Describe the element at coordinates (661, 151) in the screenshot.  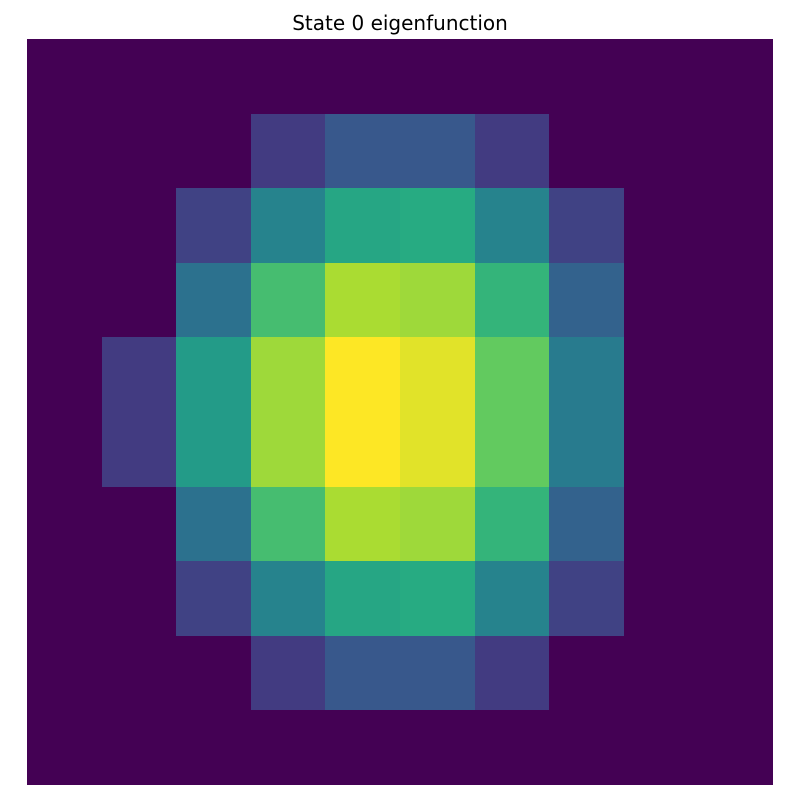
I see `heatmap-cell-r1-c8` at that location.